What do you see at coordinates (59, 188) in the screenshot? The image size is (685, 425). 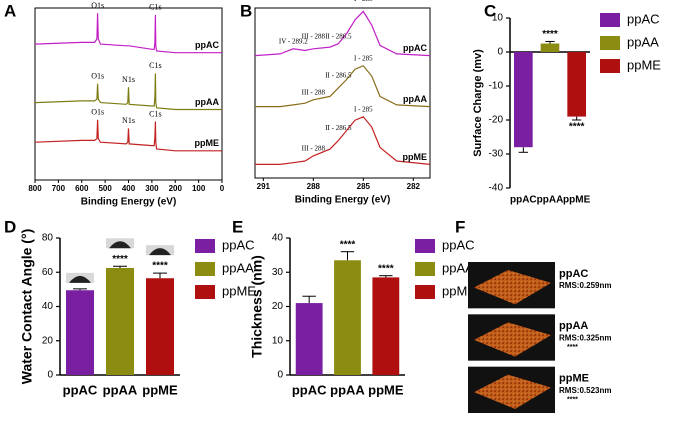 I see `x-tick-label: 700` at bounding box center [59, 188].